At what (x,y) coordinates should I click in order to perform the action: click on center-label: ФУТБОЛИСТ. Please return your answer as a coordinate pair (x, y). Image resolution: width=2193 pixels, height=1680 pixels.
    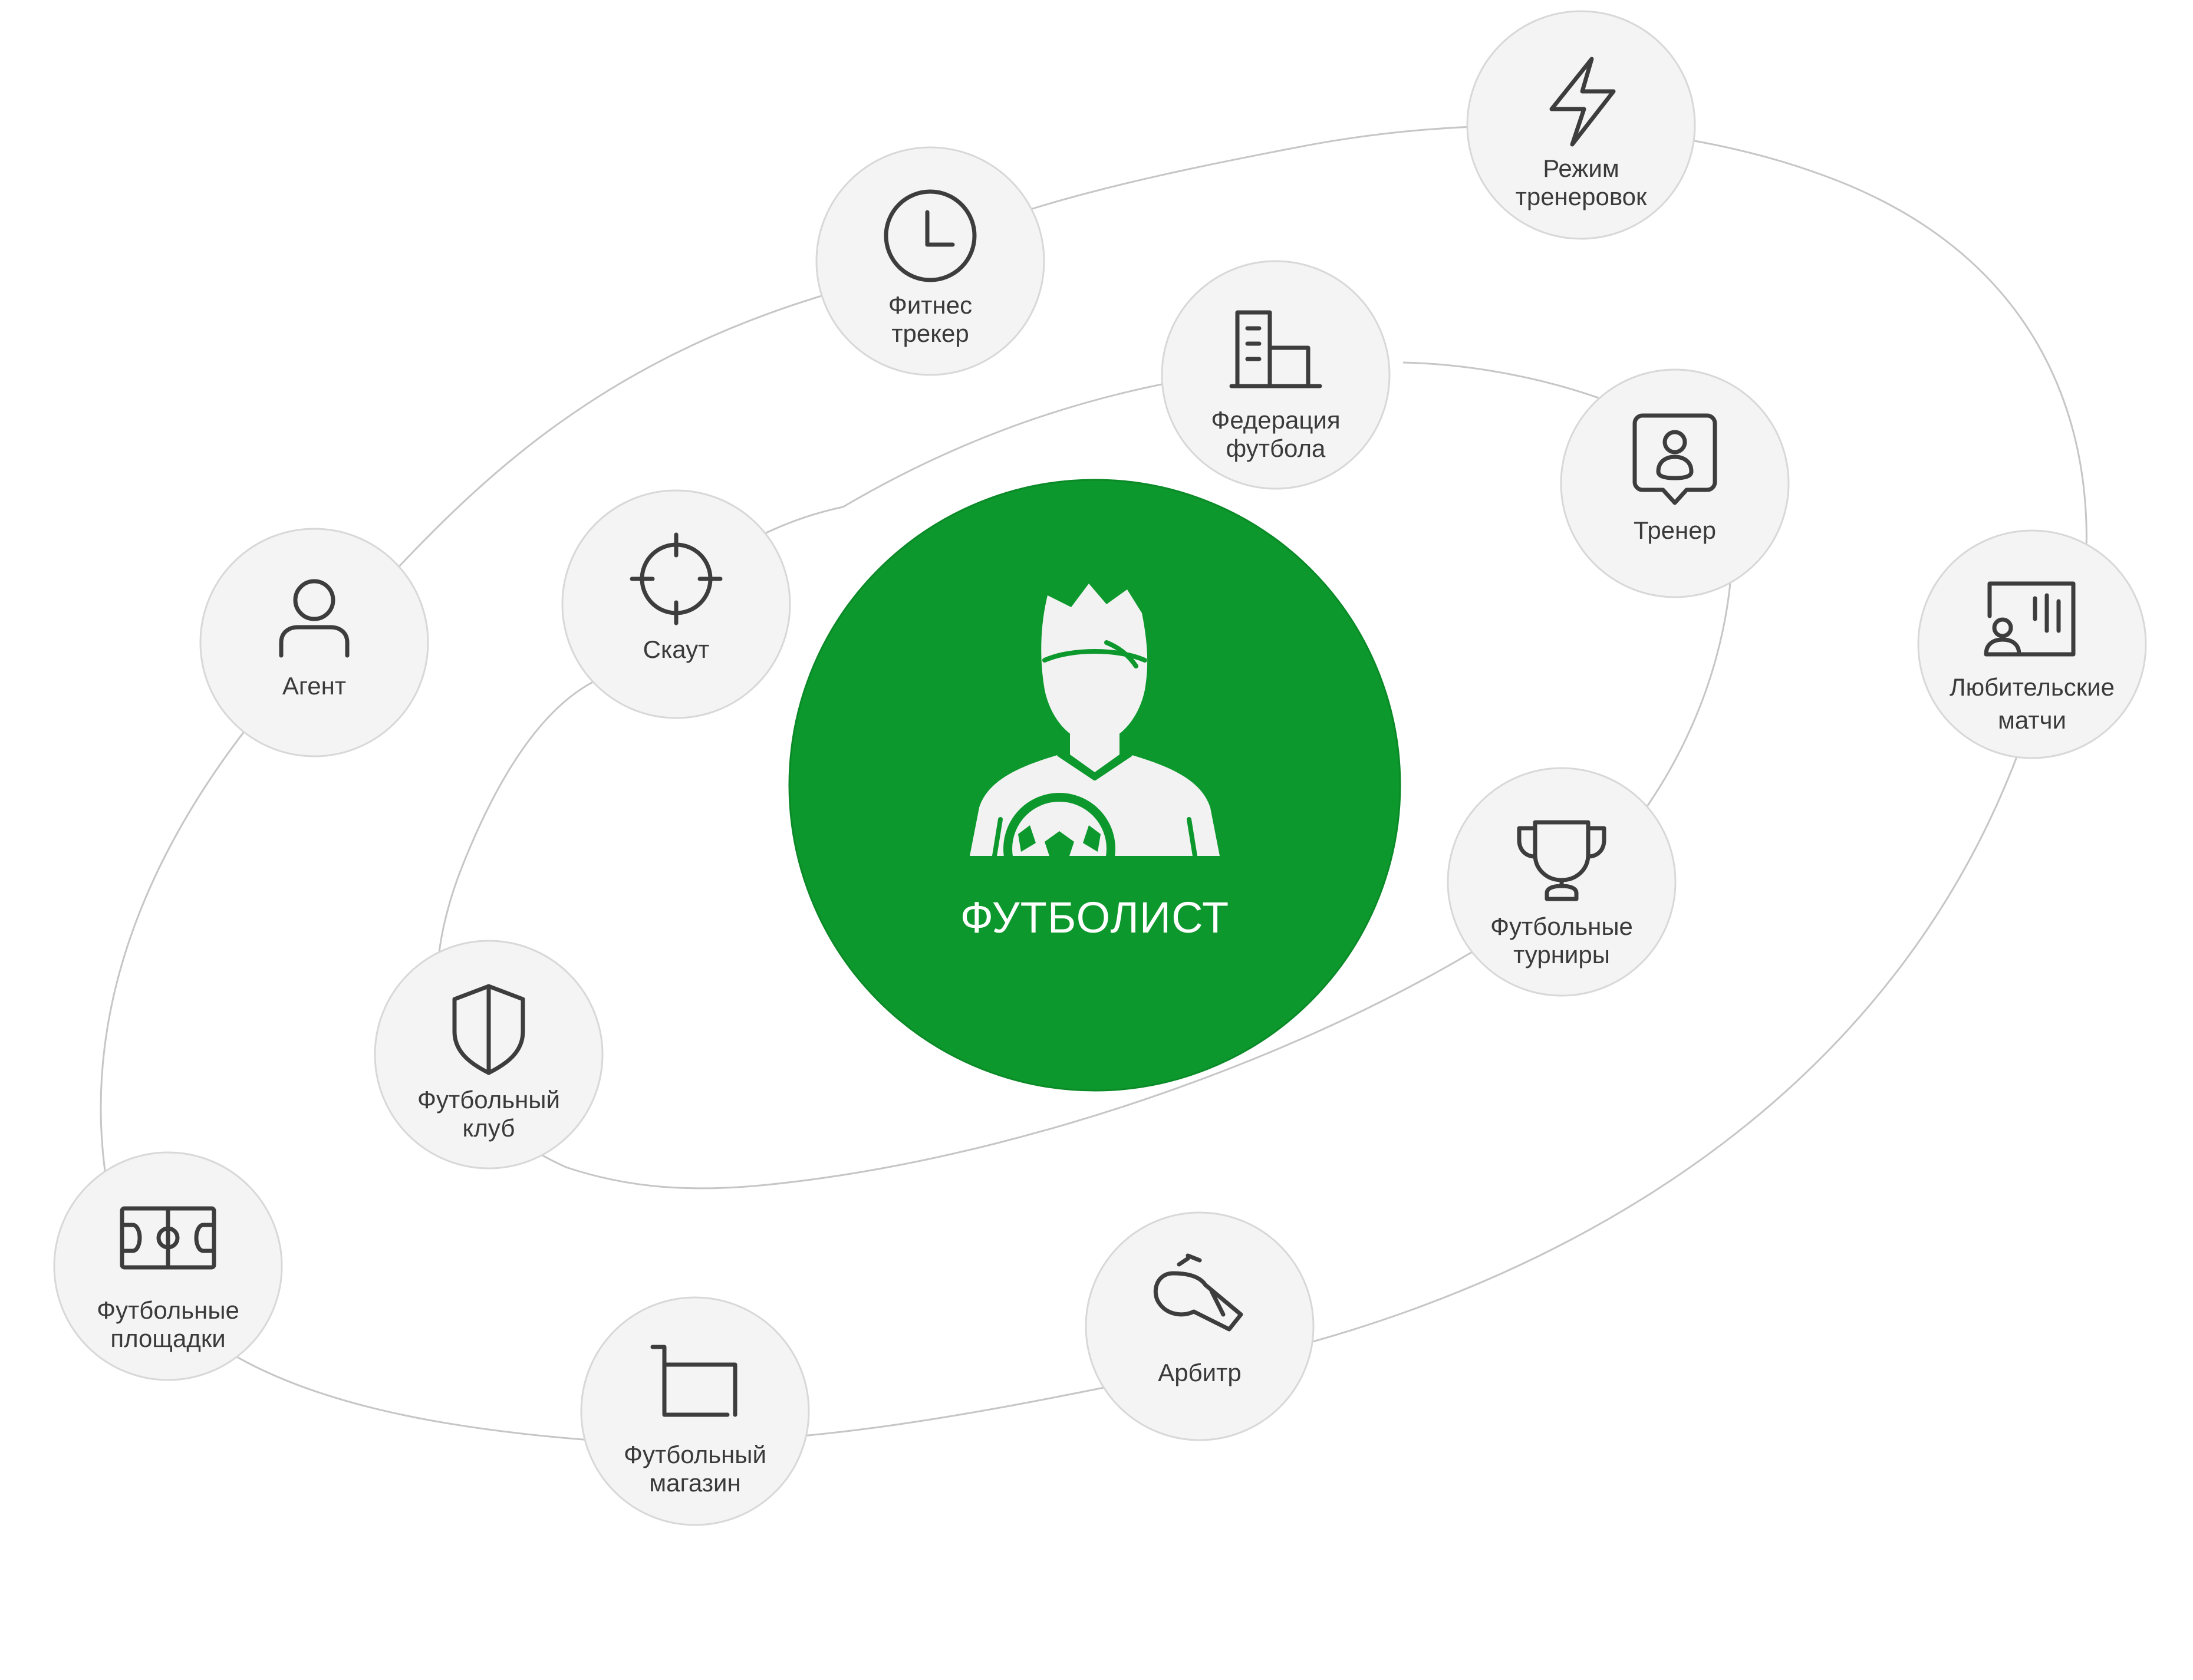
    Looking at the image, I should click on (1095, 917).